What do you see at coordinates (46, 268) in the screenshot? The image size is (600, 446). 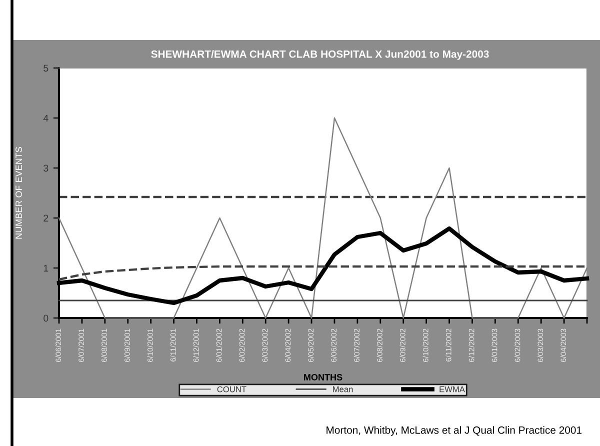 I see `y-tick-label: 1` at bounding box center [46, 268].